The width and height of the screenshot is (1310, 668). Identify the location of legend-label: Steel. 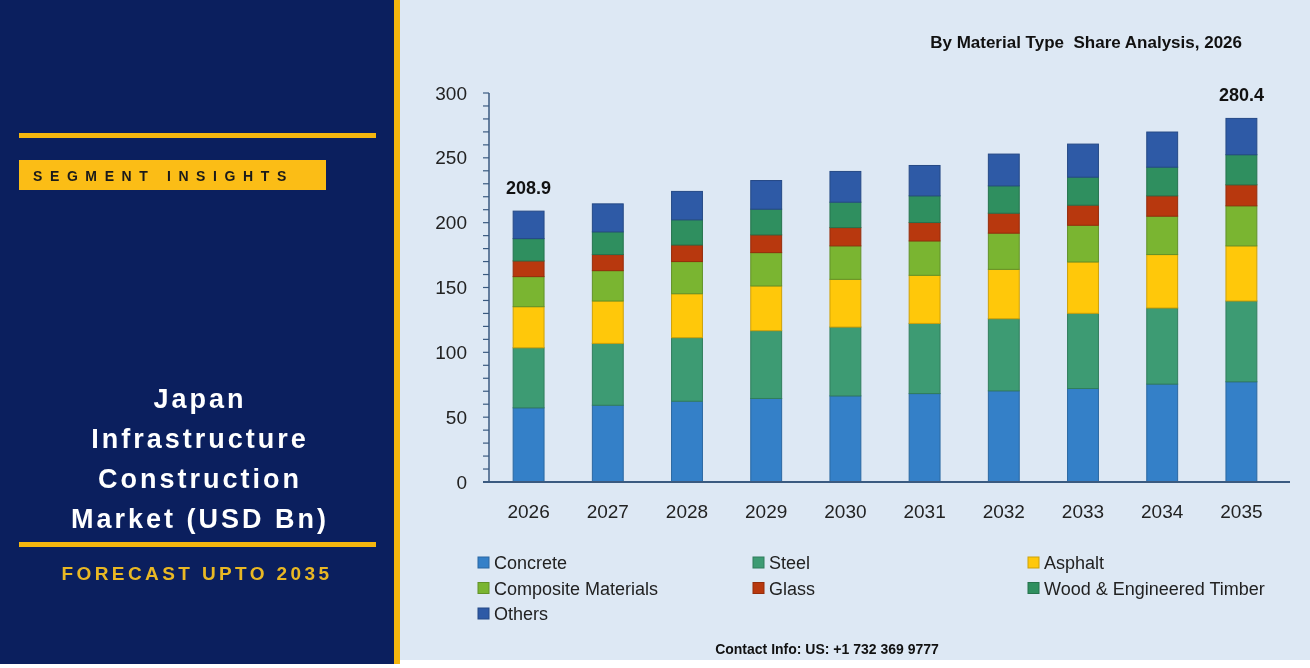
(790, 563).